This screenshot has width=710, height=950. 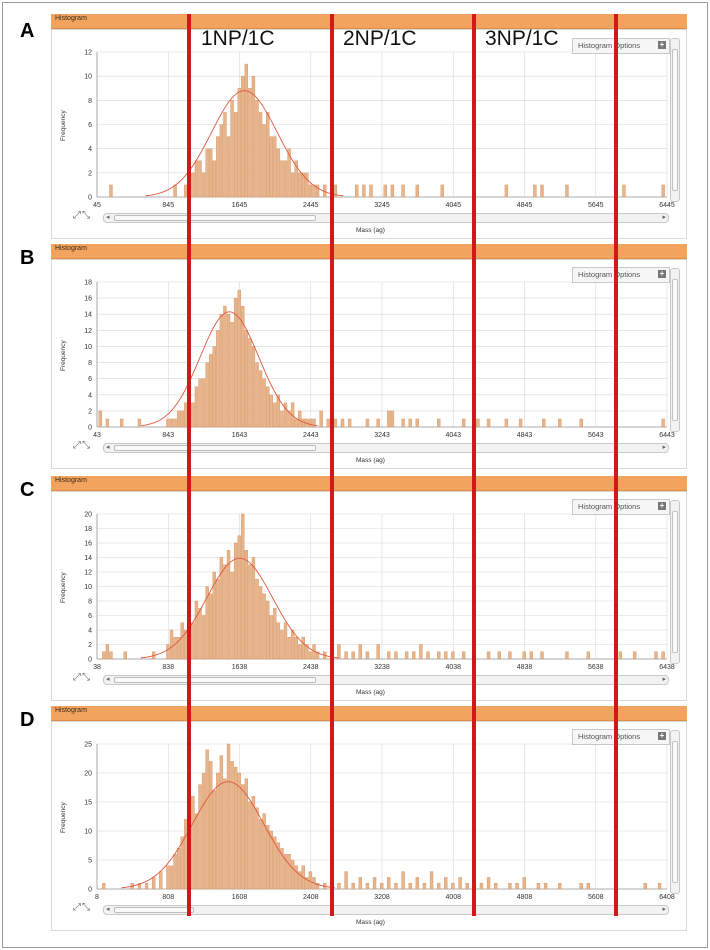 I want to click on x-tick-label: 5643, so click(x=596, y=435).